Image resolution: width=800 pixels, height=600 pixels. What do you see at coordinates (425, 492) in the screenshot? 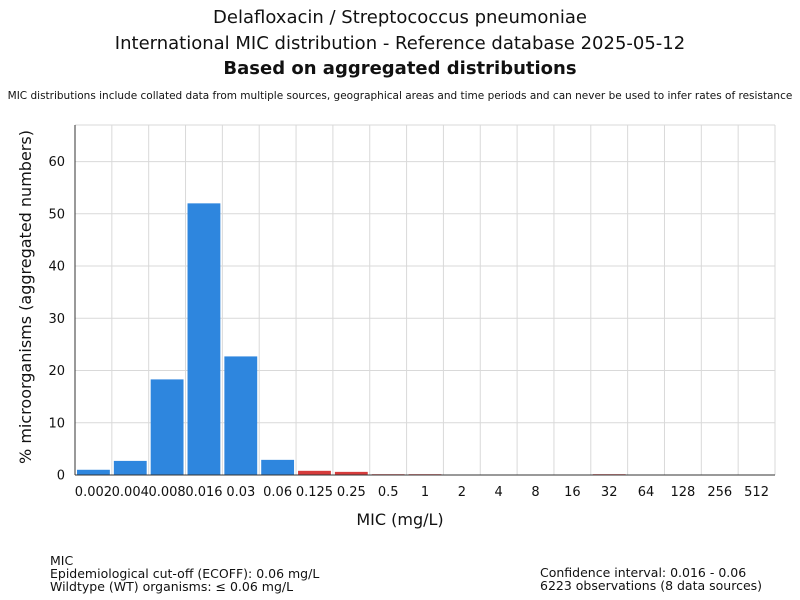
I see `x-tick-label: 1` at bounding box center [425, 492].